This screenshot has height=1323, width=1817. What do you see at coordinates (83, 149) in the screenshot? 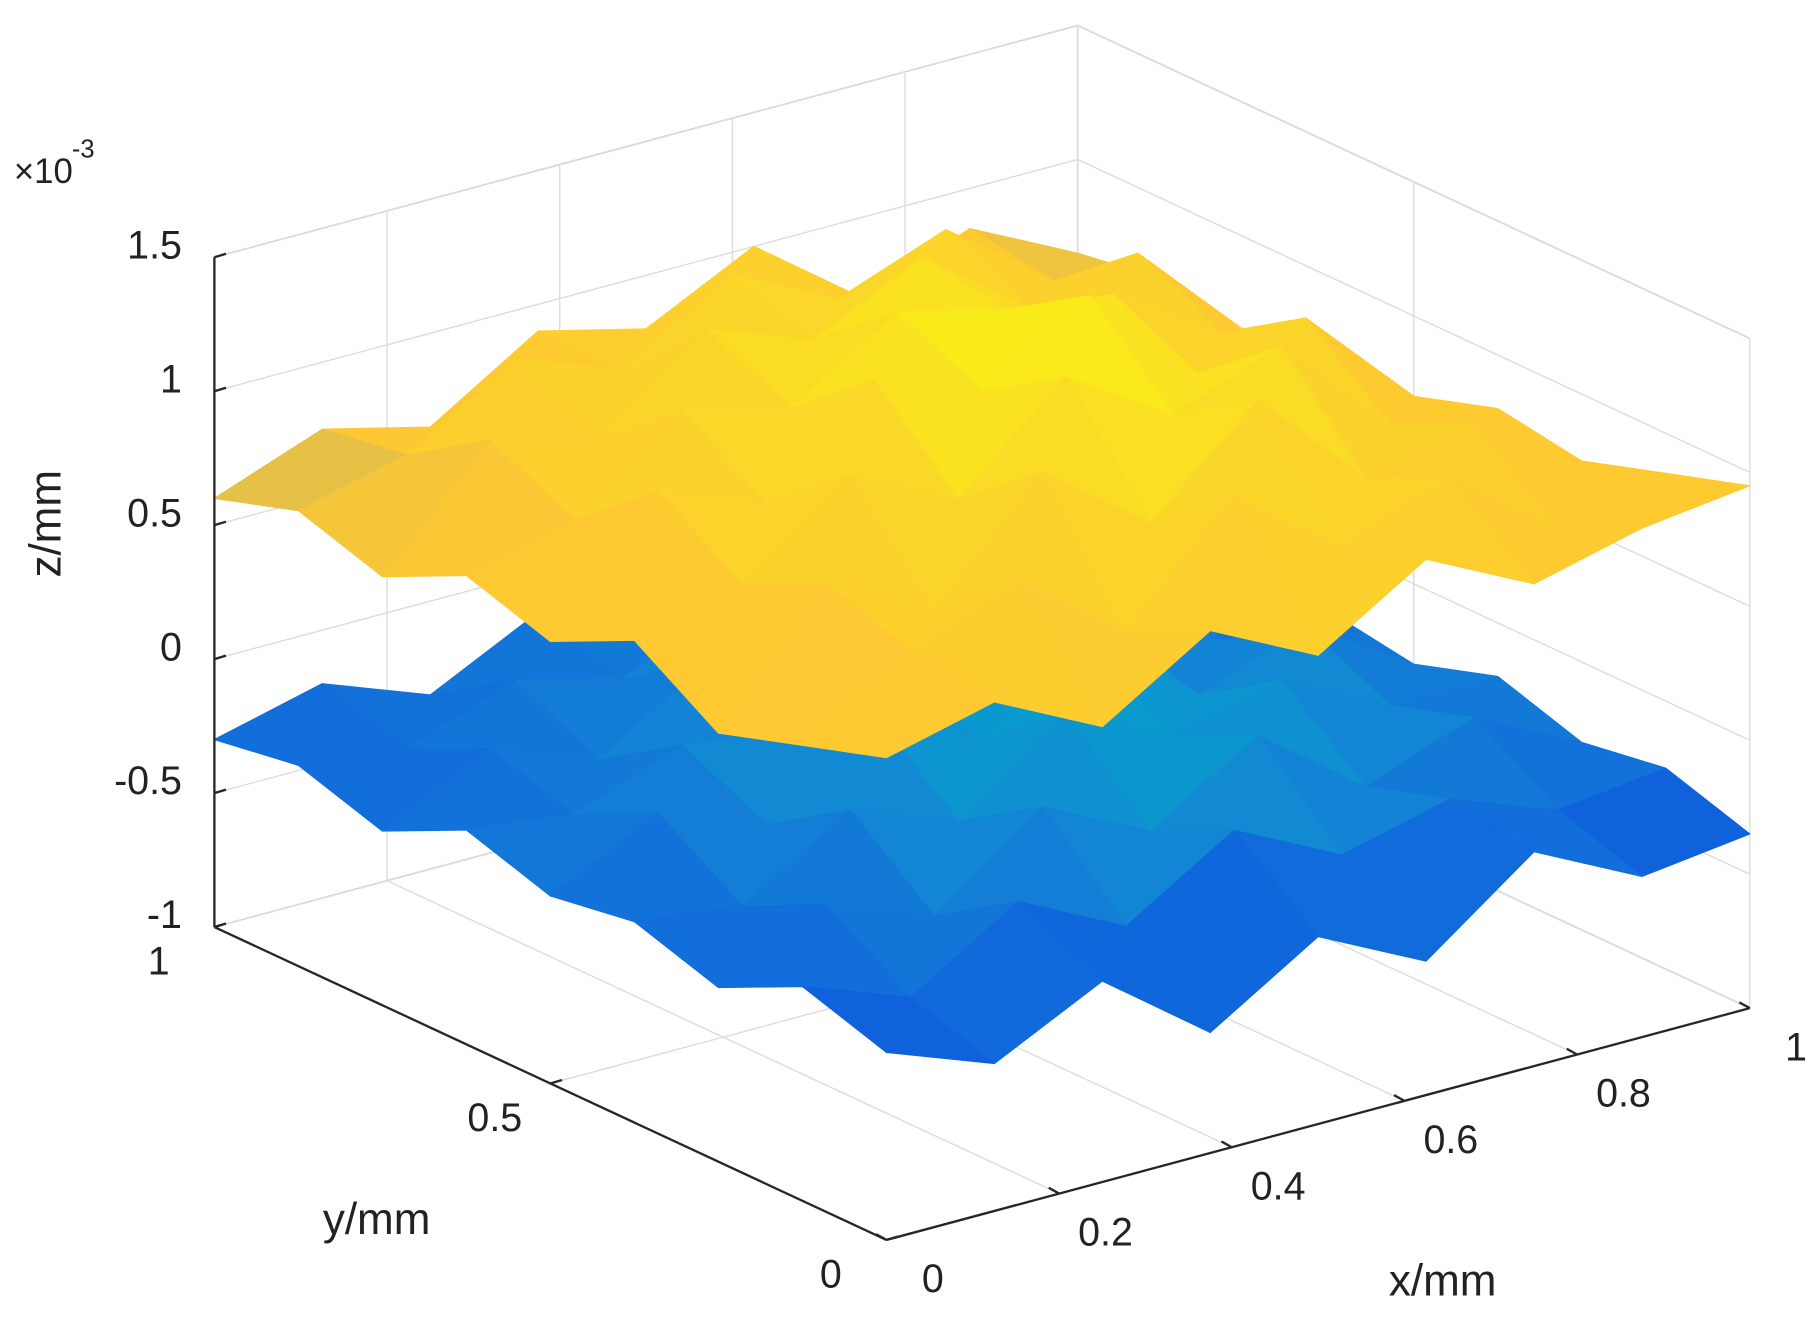
I see `z-multiplier-exponent: -3` at bounding box center [83, 149].